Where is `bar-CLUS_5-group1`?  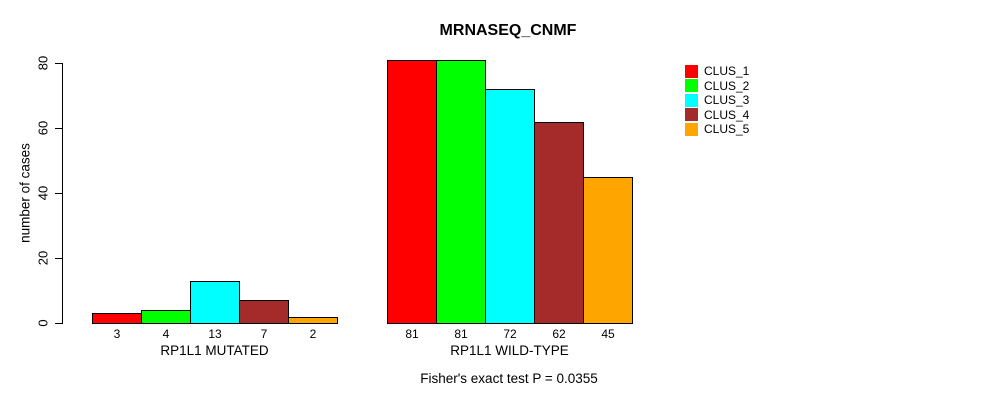
bar-CLUS_5-group1 is located at coordinates (313, 320).